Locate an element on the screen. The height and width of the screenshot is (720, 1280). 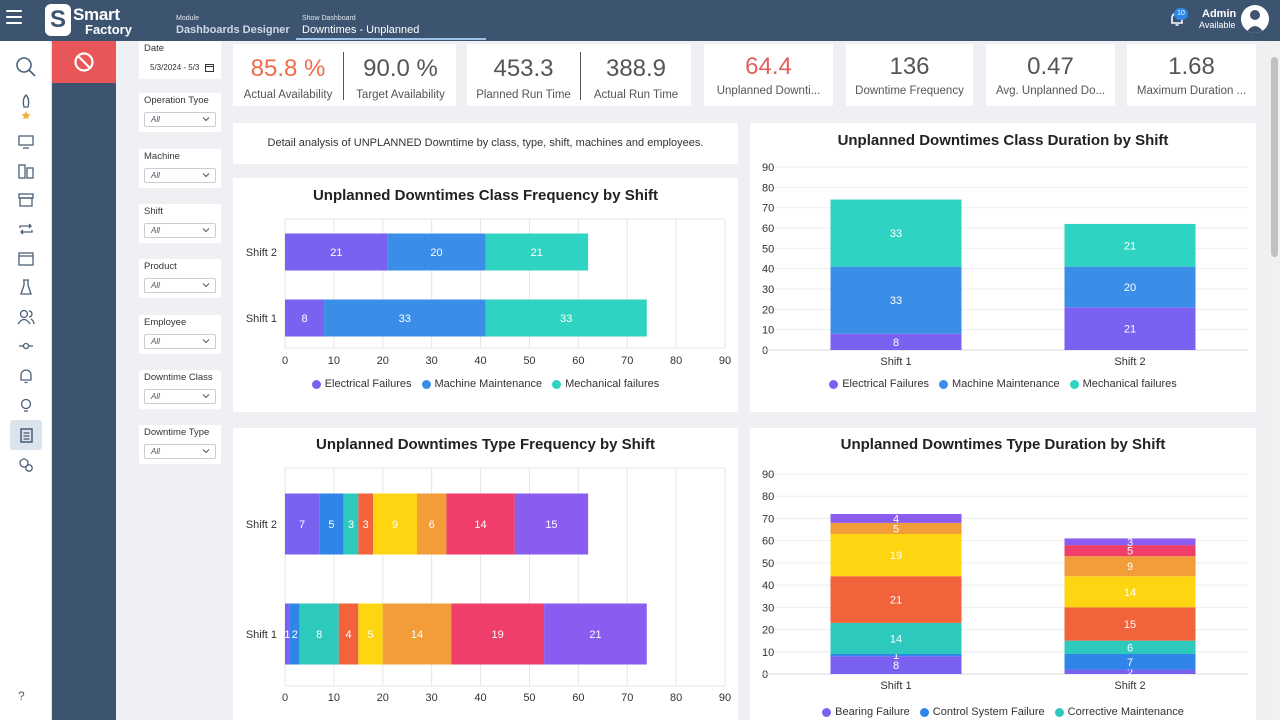
legend-item: Bearing Failure is located at coordinates (866, 712).